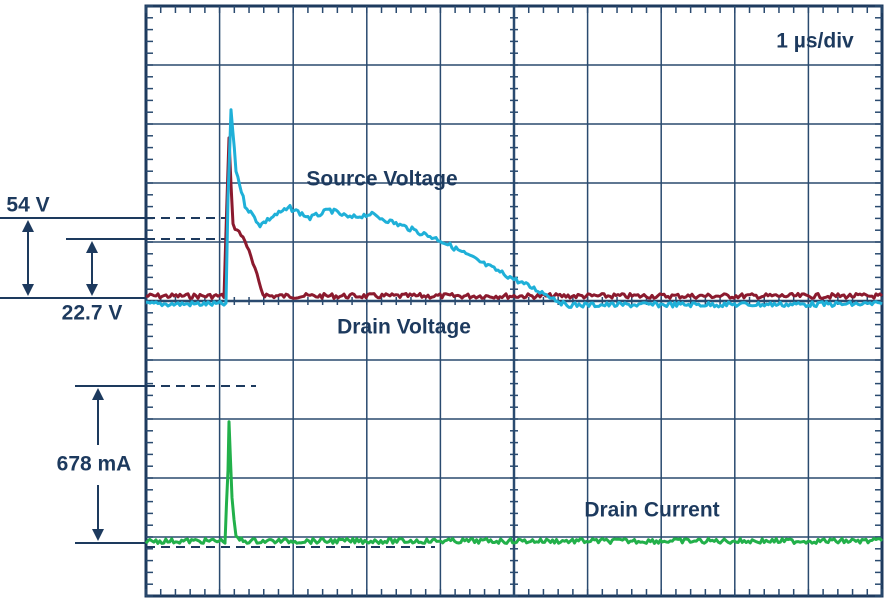 This screenshot has height=601, width=890. Describe the element at coordinates (815, 41) in the screenshot. I see `timebase: 1 µs/div` at that location.